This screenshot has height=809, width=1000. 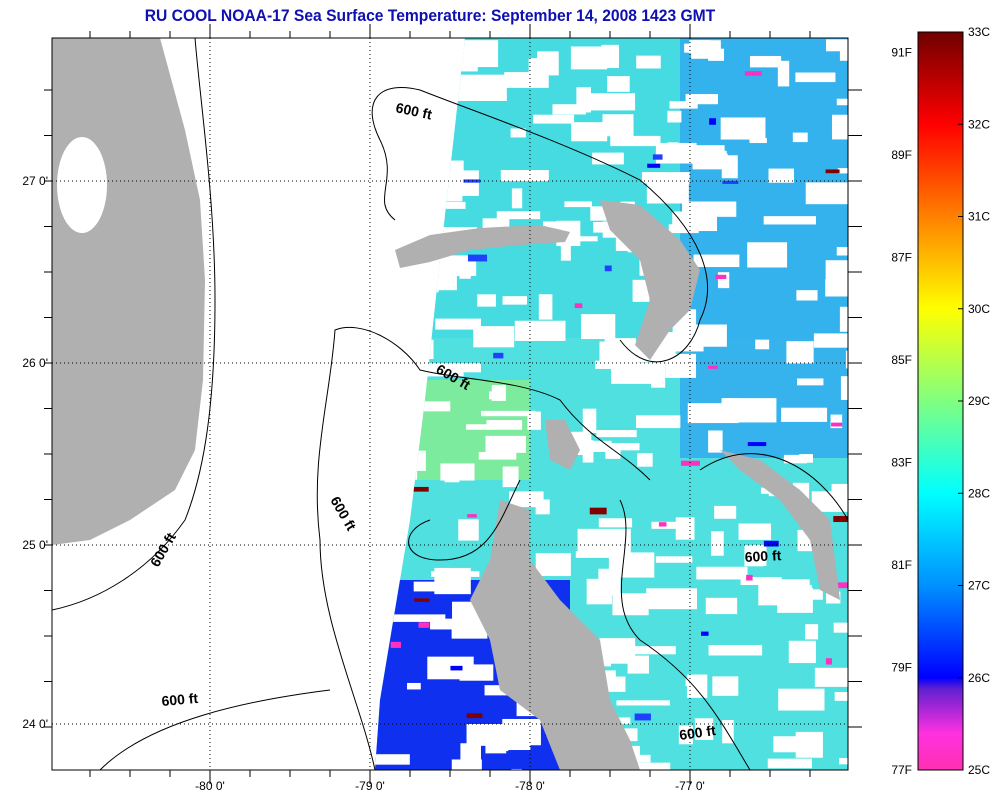 I want to click on colorbar-fahrenheit-label: 77F, so click(x=901, y=770).